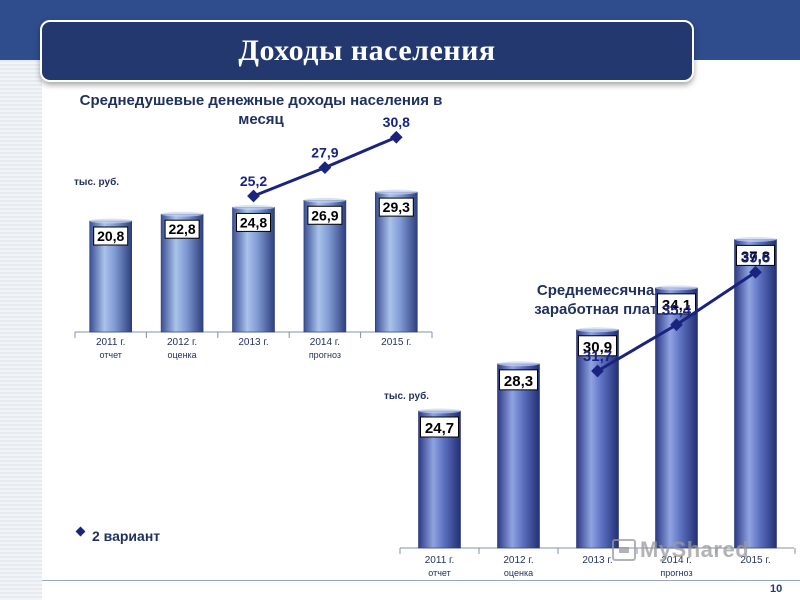 Image resolution: width=800 pixels, height=600 pixels. I want to click on presentation-icon, so click(624, 550).